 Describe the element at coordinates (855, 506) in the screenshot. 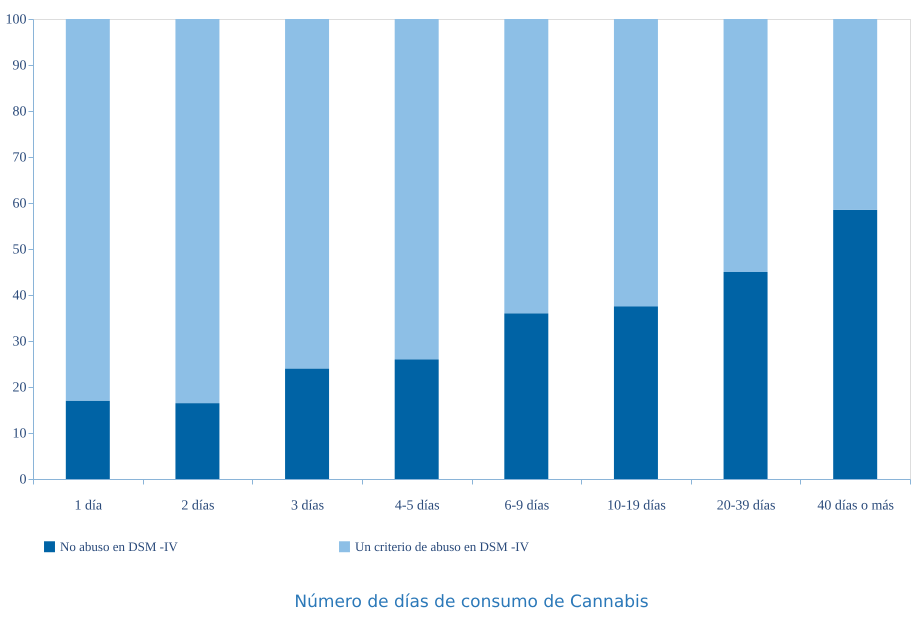

I see `x-tick-label: 40 días o más` at that location.